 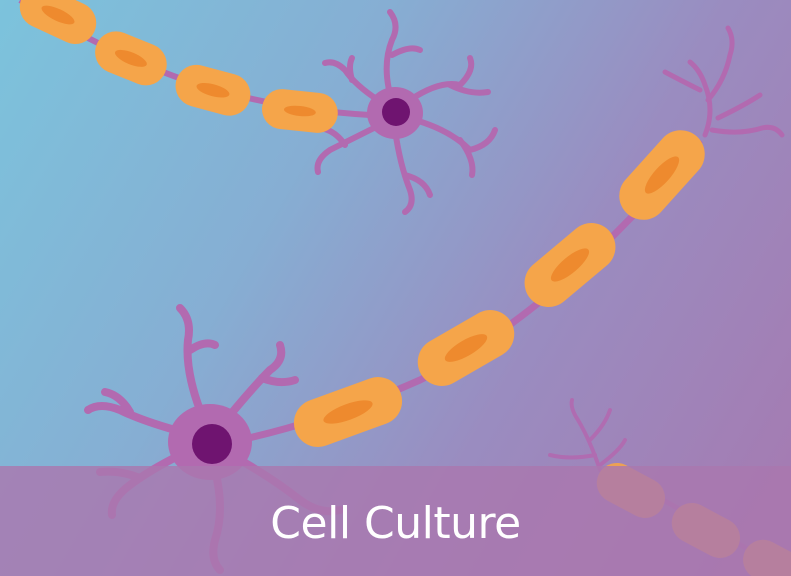 I want to click on top-neuron-nucleus, so click(x=396, y=112).